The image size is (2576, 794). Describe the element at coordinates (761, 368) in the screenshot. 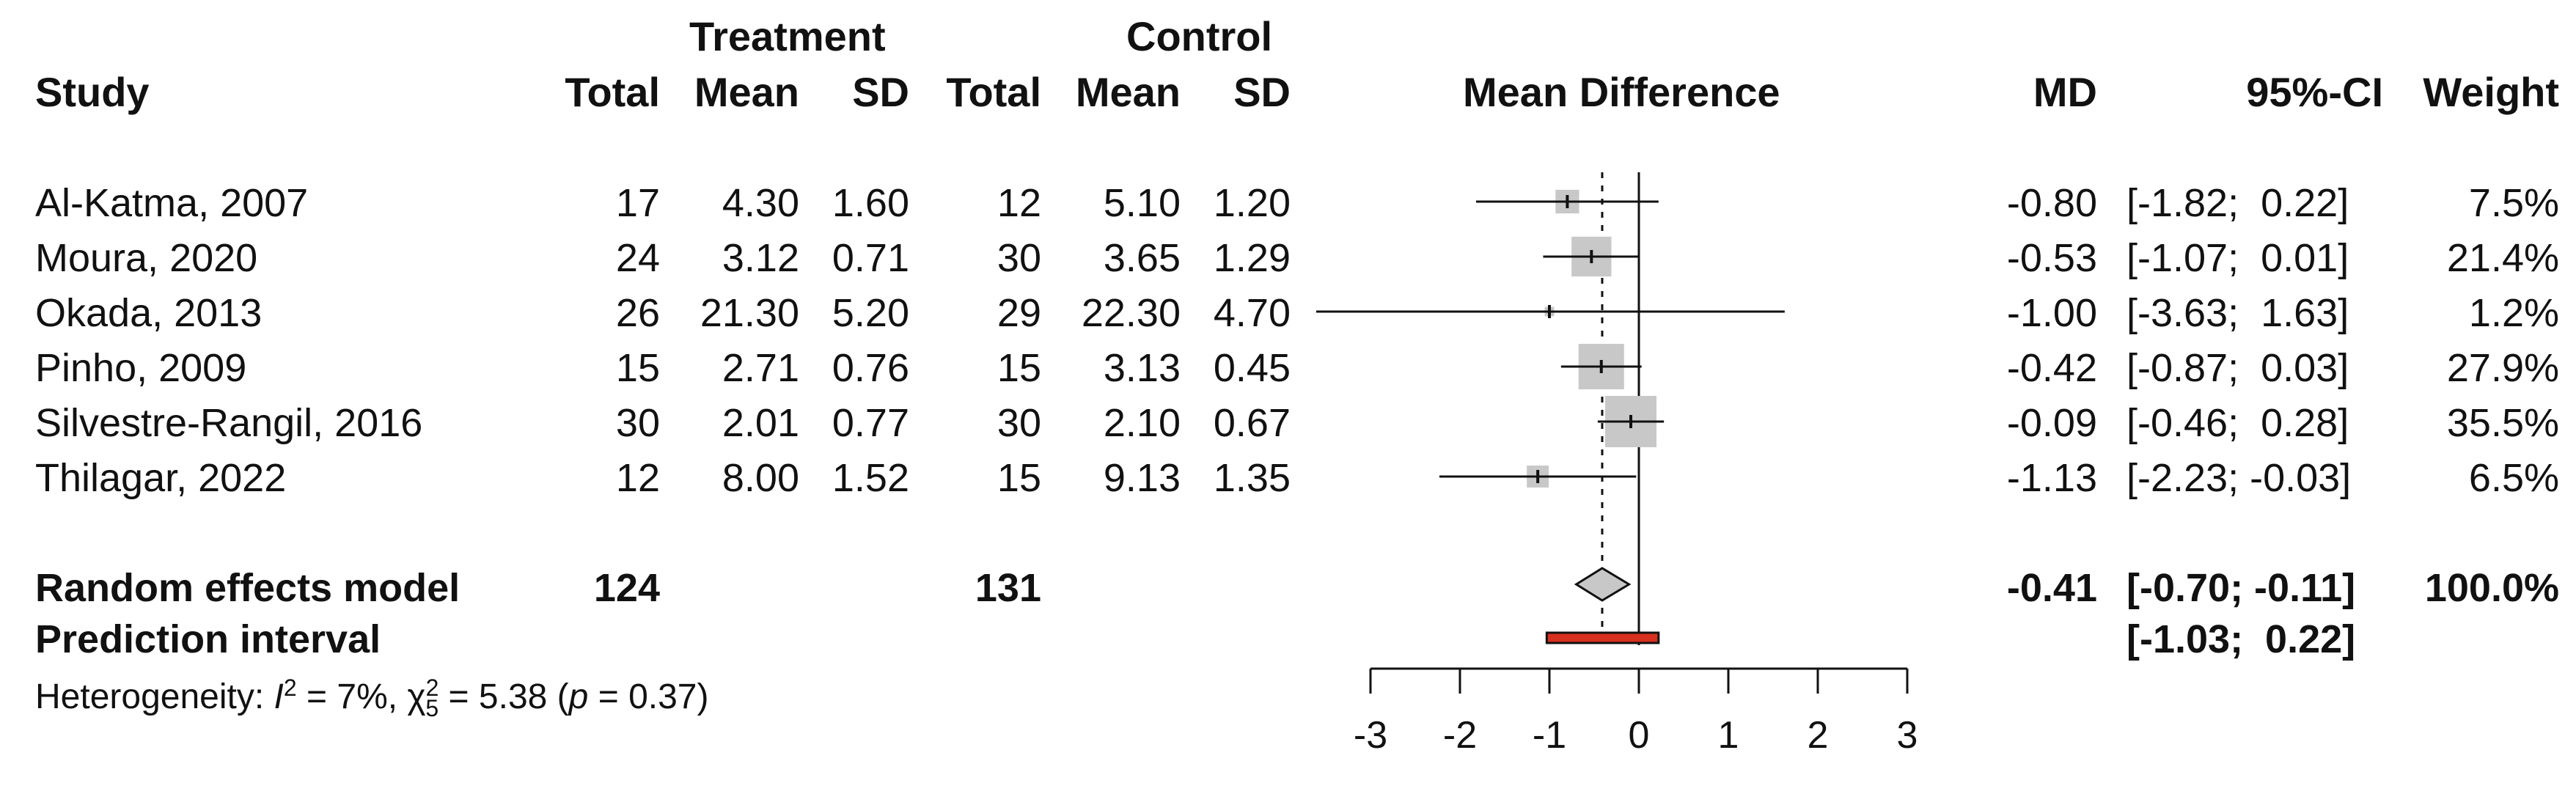

I see `treatment-mean: 2.71` at that location.